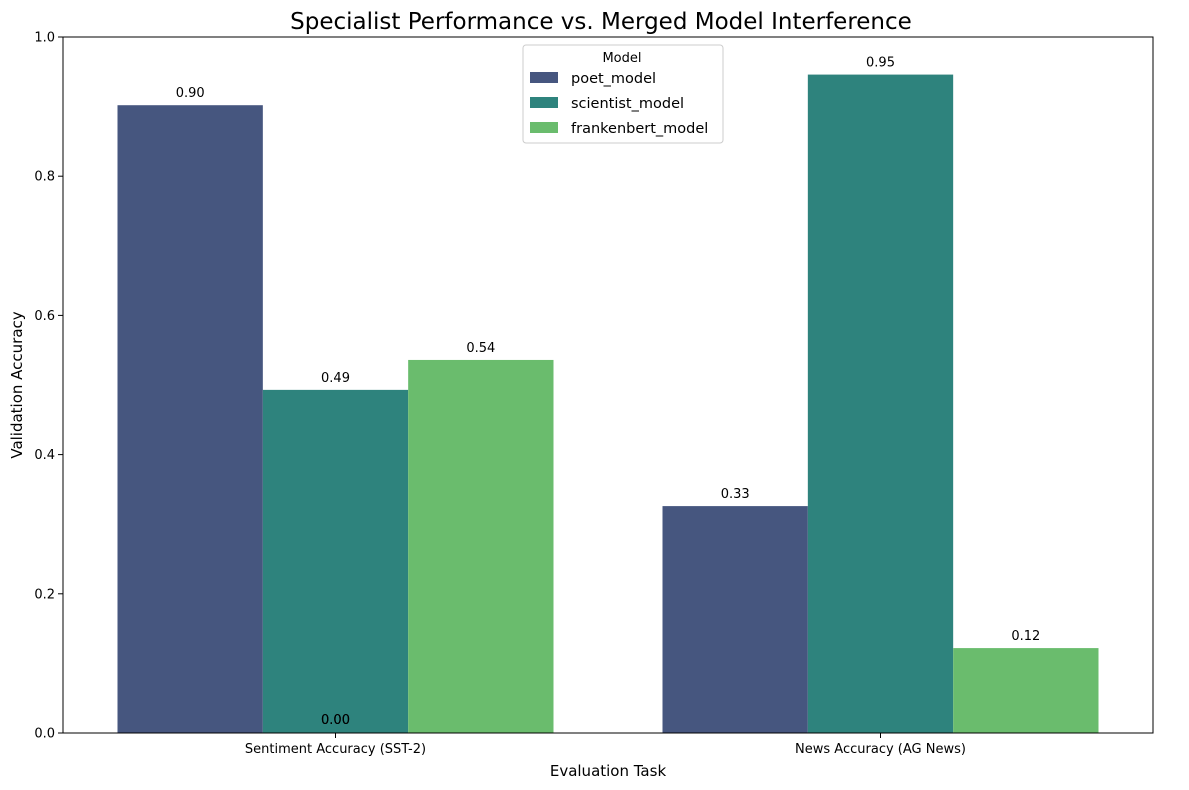  What do you see at coordinates (735, 494) in the screenshot?
I see `data-label-poet_model-1: 0.33` at bounding box center [735, 494].